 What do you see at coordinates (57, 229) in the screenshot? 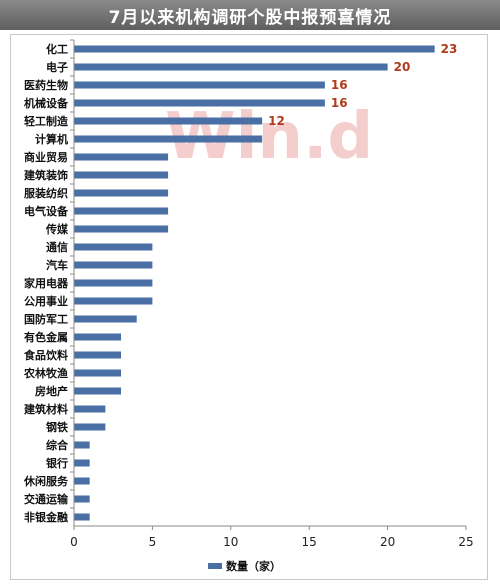
I see `category-label: 传媒` at bounding box center [57, 229].